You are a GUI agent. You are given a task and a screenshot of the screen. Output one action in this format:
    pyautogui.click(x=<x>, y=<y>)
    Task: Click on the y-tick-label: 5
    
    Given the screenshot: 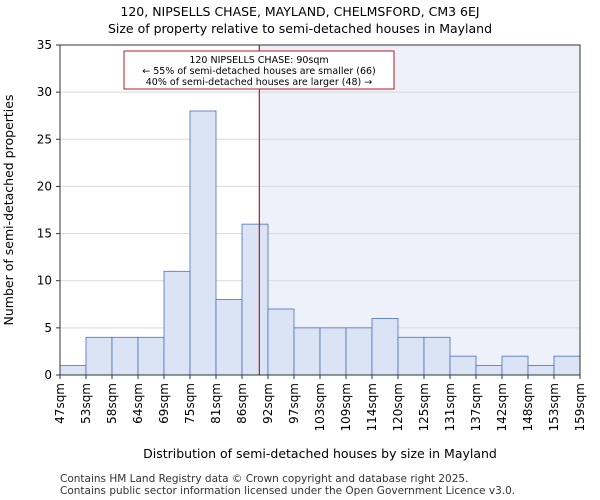 What is the action you would take?
    pyautogui.click(x=48, y=328)
    